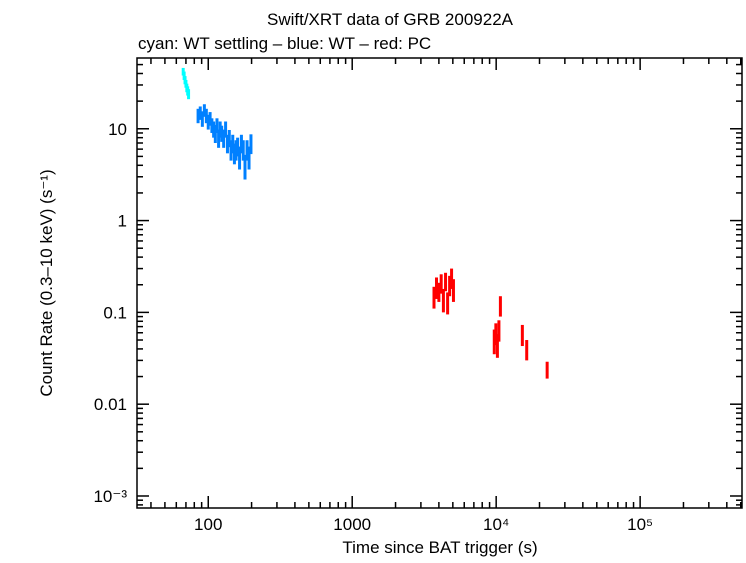  I want to click on y-tick-label: 0.01, so click(110, 404).